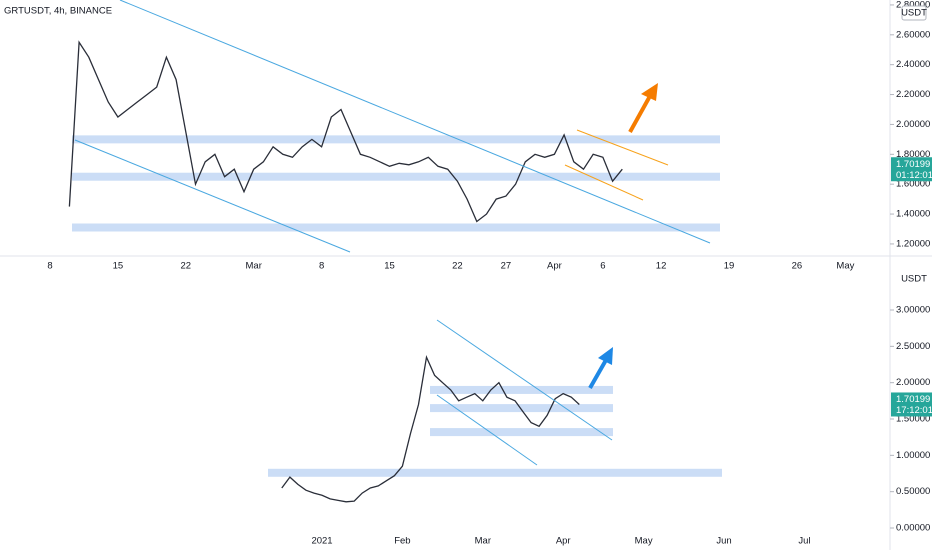 The height and width of the screenshot is (550, 932). Describe the element at coordinates (913, 455) in the screenshot. I see `y-tick-label: 1.00000` at that location.